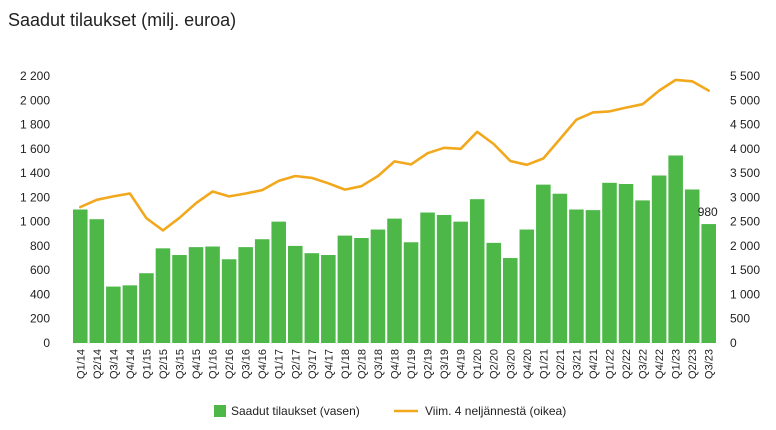 Image resolution: width=776 pixels, height=430 pixels. What do you see at coordinates (114, 364) in the screenshot?
I see `x-tick-label: Q3/14` at bounding box center [114, 364].